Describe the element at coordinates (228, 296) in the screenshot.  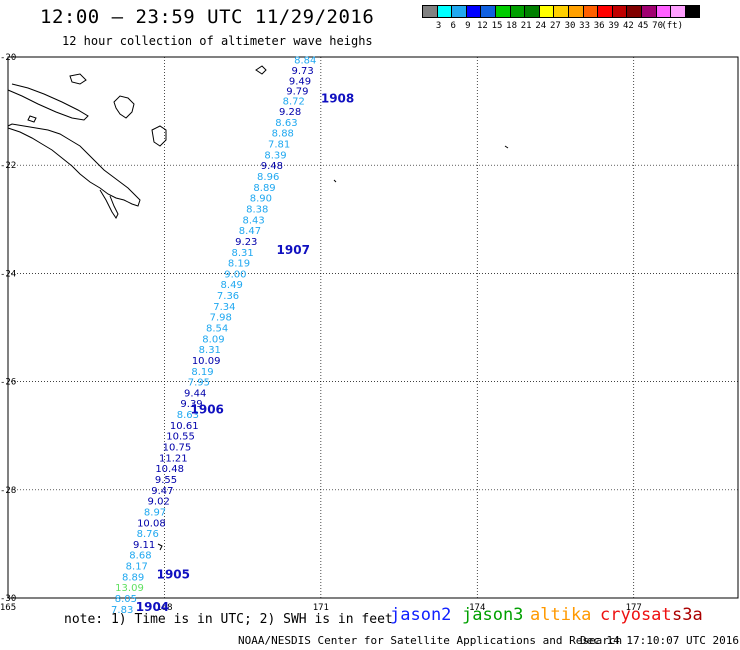
I see `swh-value: 7.36` at that location.